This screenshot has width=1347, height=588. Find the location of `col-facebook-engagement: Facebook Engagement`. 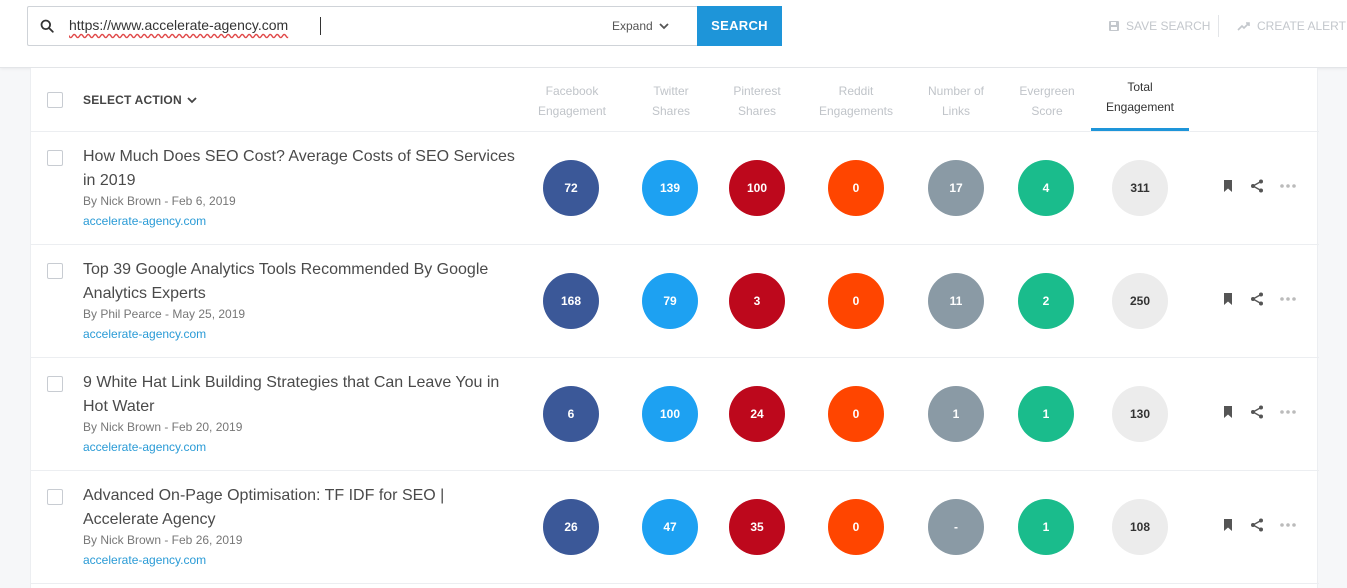

col-facebook-engagement: Facebook Engagement is located at coordinates (572, 101).